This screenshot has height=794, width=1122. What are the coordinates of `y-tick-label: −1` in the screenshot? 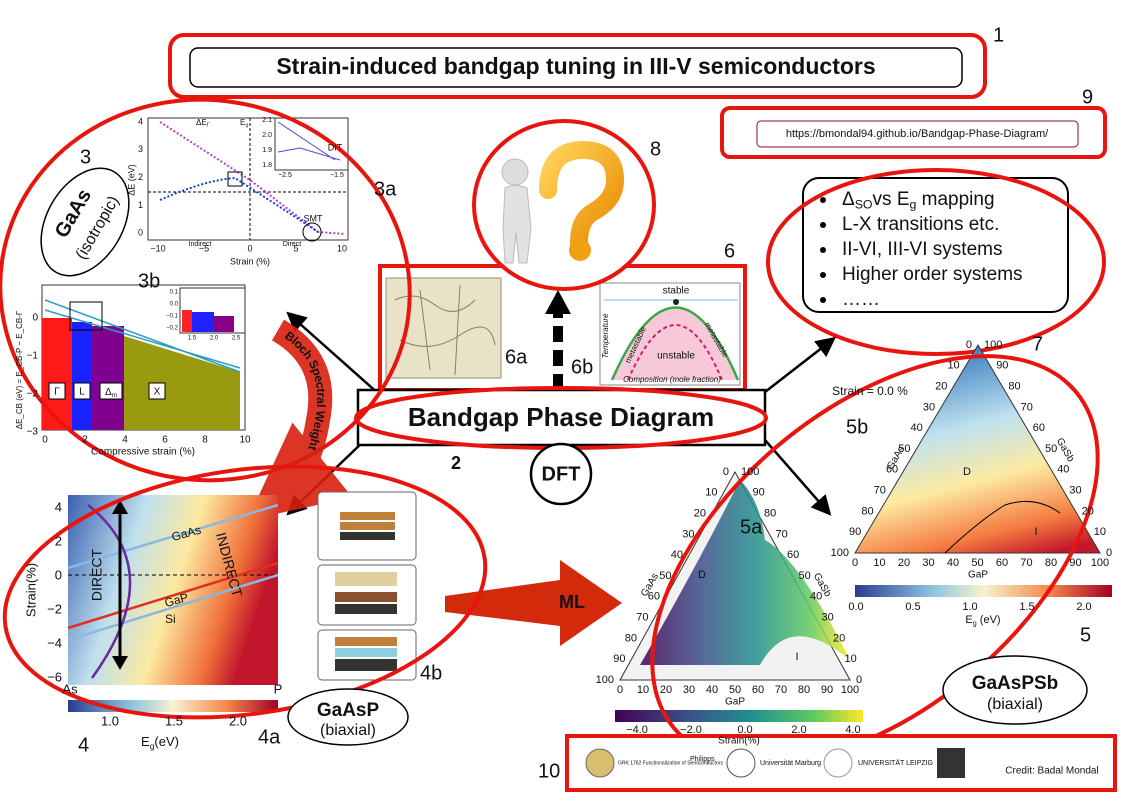 It's located at (33, 356).